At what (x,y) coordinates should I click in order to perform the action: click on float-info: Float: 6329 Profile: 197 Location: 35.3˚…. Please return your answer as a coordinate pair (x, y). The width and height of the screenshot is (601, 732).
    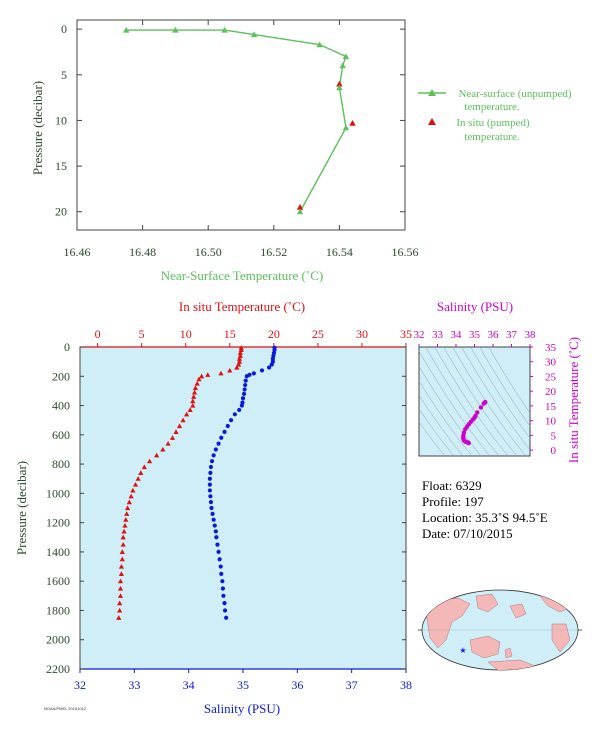
    Looking at the image, I should click on (485, 510).